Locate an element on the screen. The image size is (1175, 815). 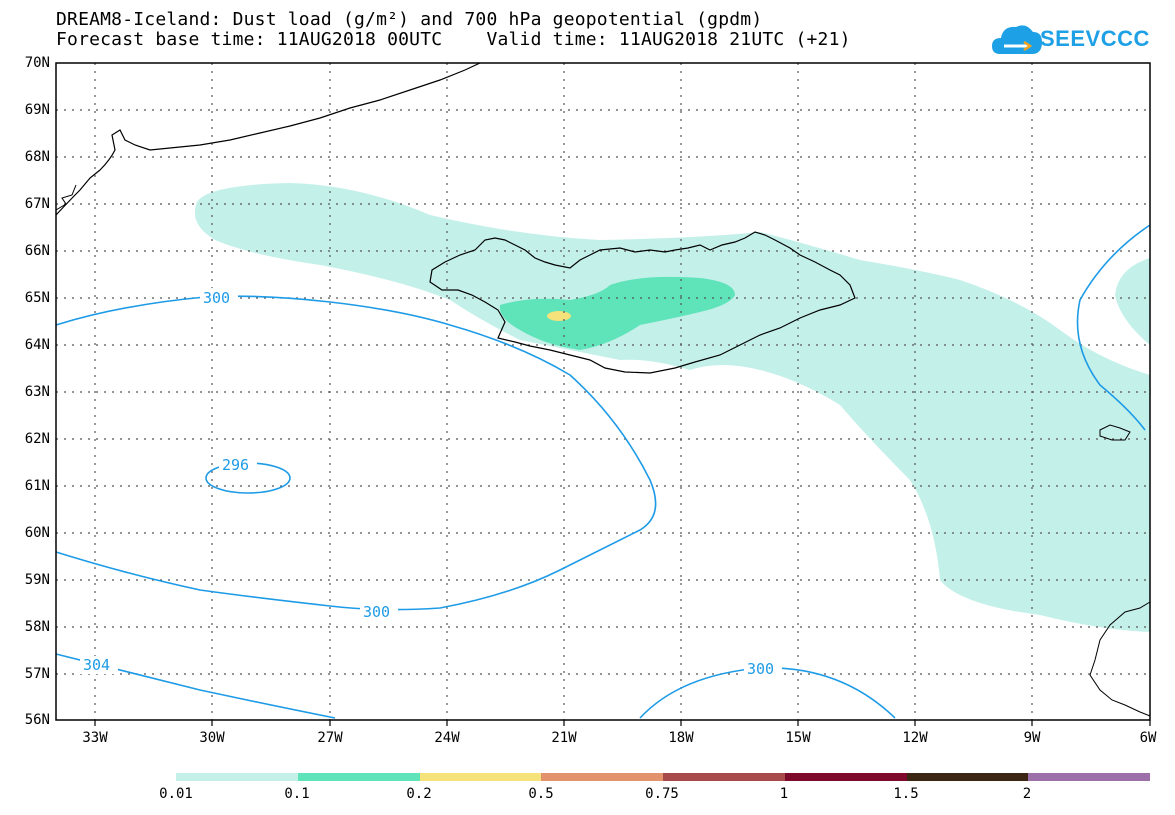
lat-label-62n: 62N is located at coordinates (37, 439).